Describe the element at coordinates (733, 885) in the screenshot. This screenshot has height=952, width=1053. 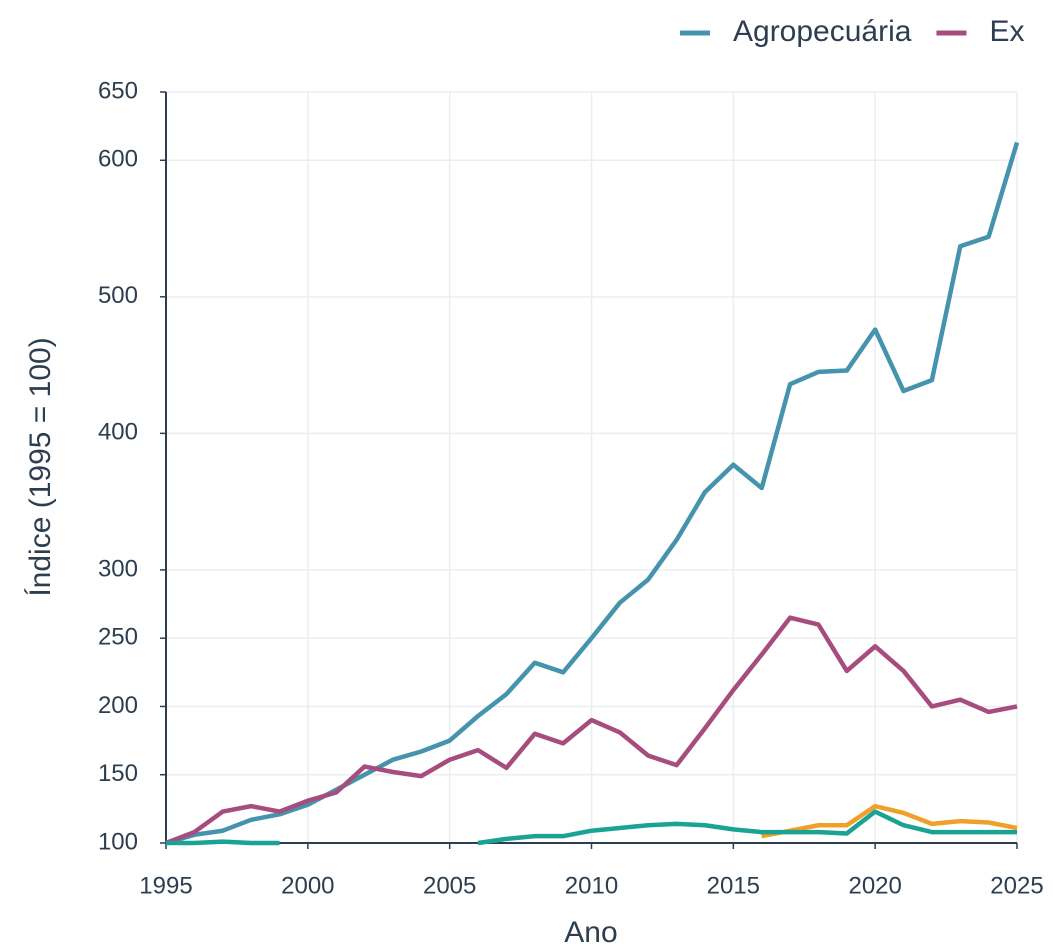
I see `x-tick-label: 2015` at that location.